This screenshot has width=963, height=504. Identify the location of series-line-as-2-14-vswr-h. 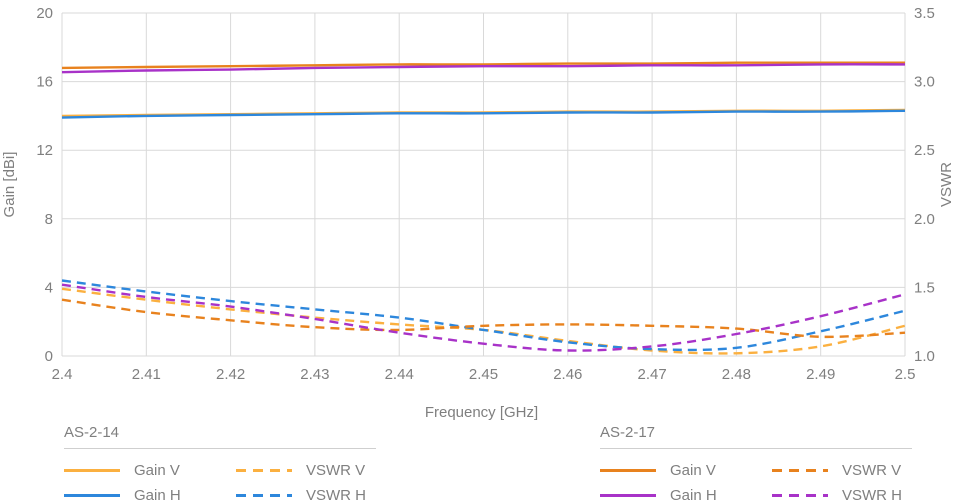
(483, 315).